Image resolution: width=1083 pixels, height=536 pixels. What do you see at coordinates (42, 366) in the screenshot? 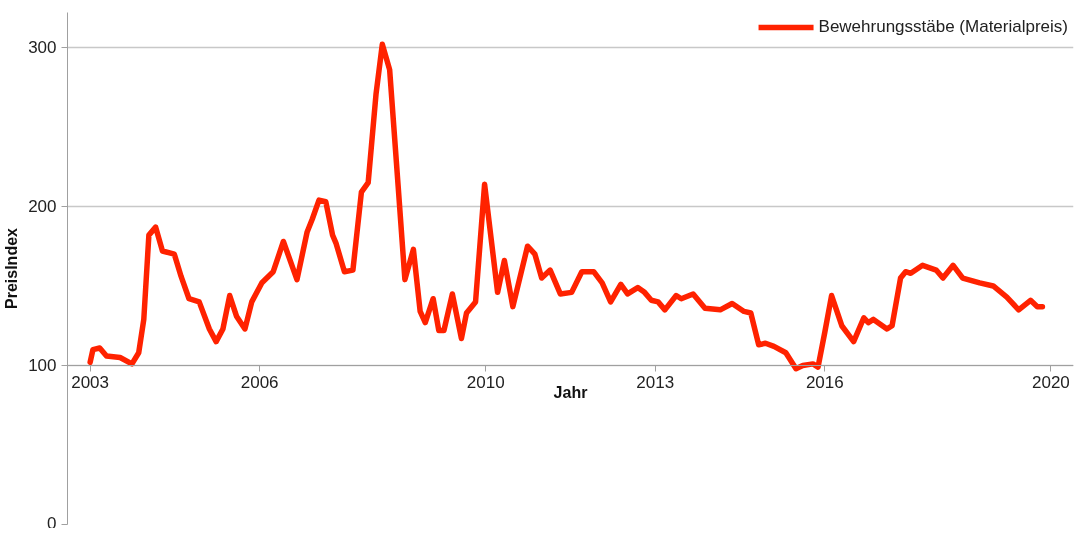
I see `y-tick-label: 100` at bounding box center [42, 366].